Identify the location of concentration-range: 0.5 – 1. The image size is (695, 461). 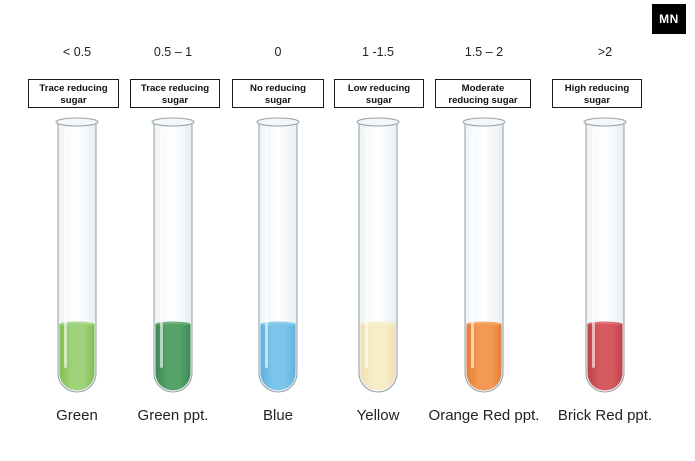
(173, 52).